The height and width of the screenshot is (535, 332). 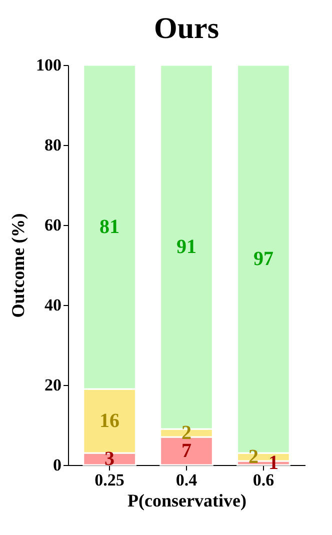 I want to click on y-tick-label: 40, so click(x=53, y=305).